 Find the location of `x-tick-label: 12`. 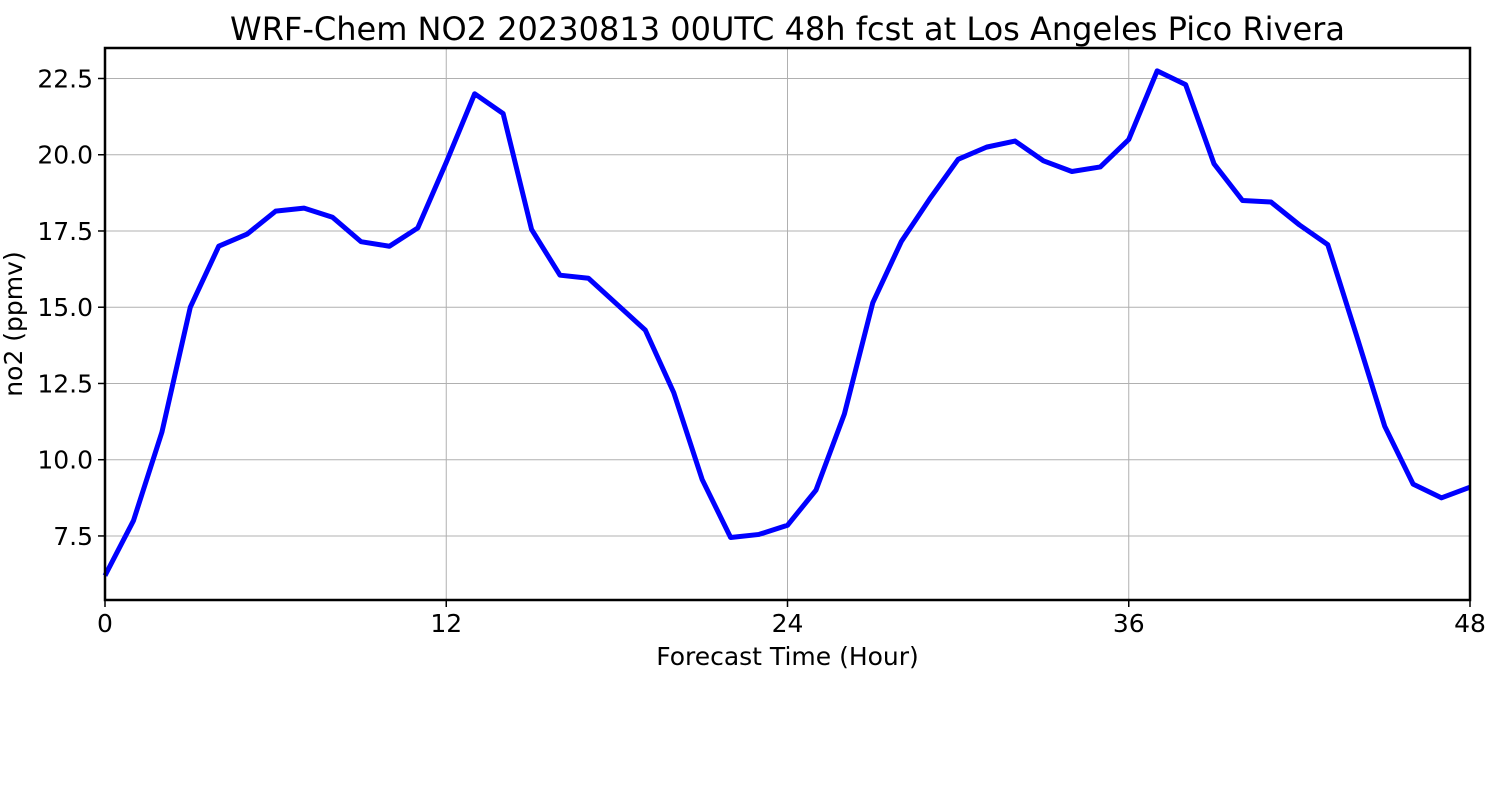

x-tick-label: 12 is located at coordinates (446, 623).